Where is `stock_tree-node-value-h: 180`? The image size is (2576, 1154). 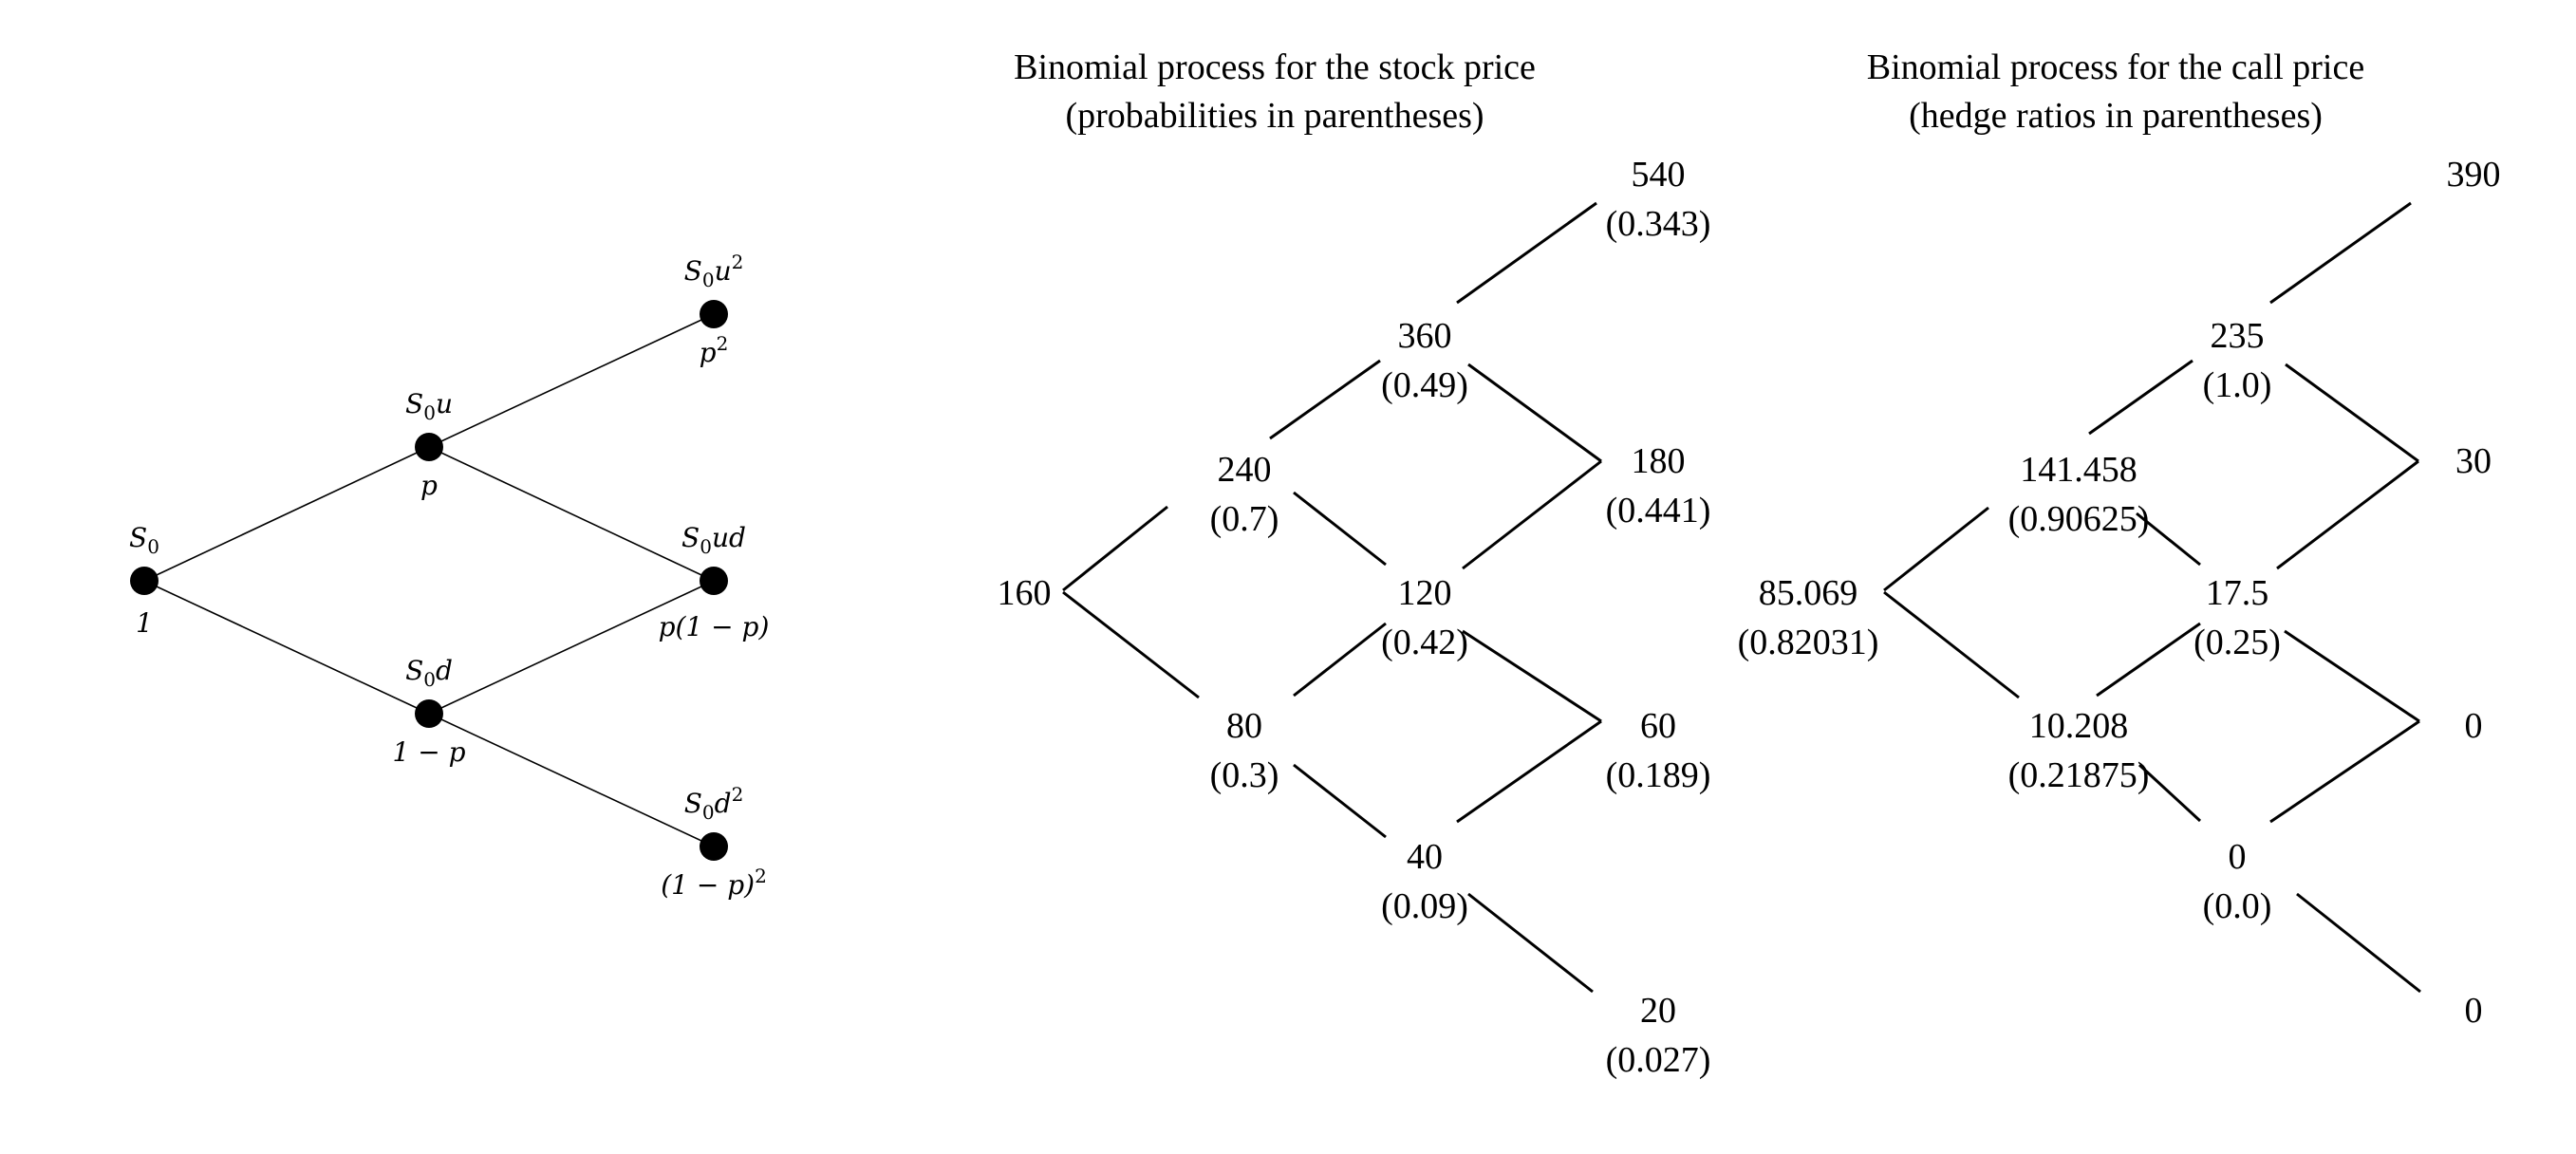 stock_tree-node-value-h: 180 is located at coordinates (1659, 461).